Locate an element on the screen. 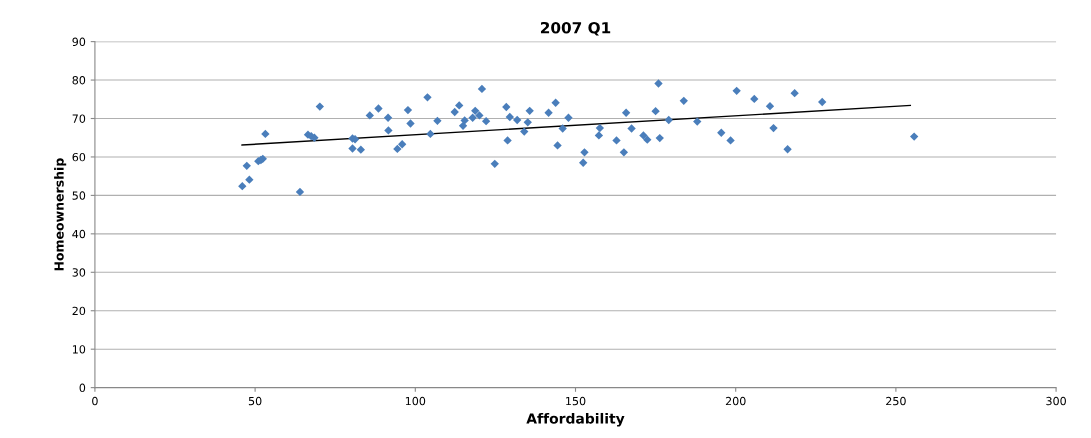 The image size is (1091, 438). y-tick-label: 50 is located at coordinates (79, 195).